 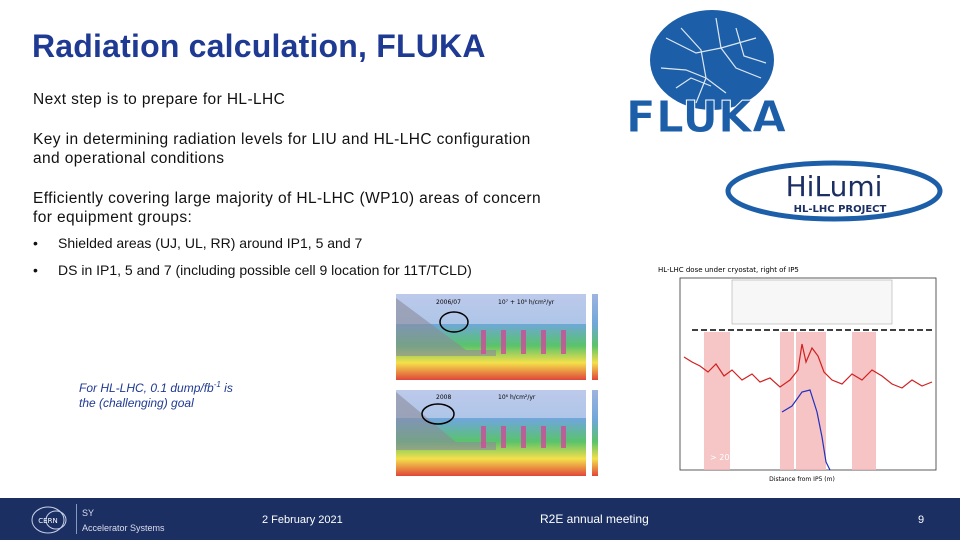 I want to click on sy-label-line2: Accelerator Systems, so click(x=123, y=528).